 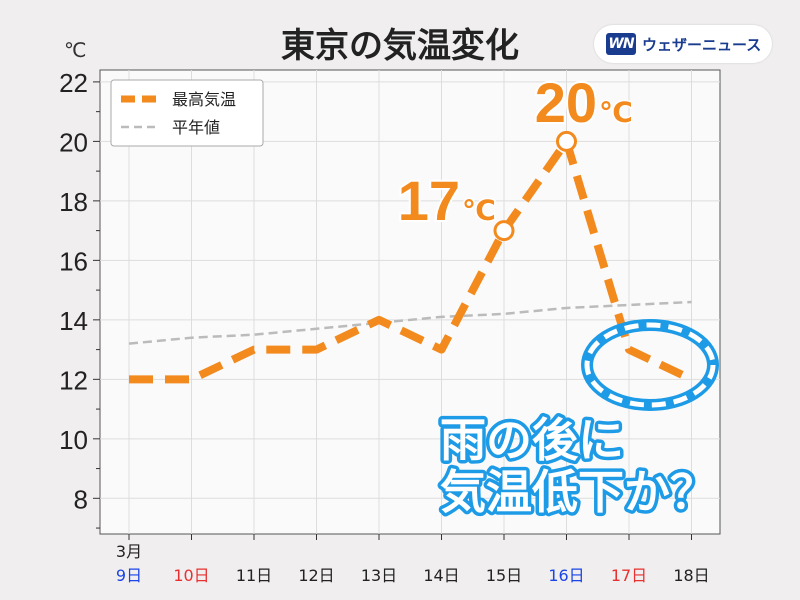 What do you see at coordinates (129, 575) in the screenshot?
I see `x-tick-label: 9日` at bounding box center [129, 575].